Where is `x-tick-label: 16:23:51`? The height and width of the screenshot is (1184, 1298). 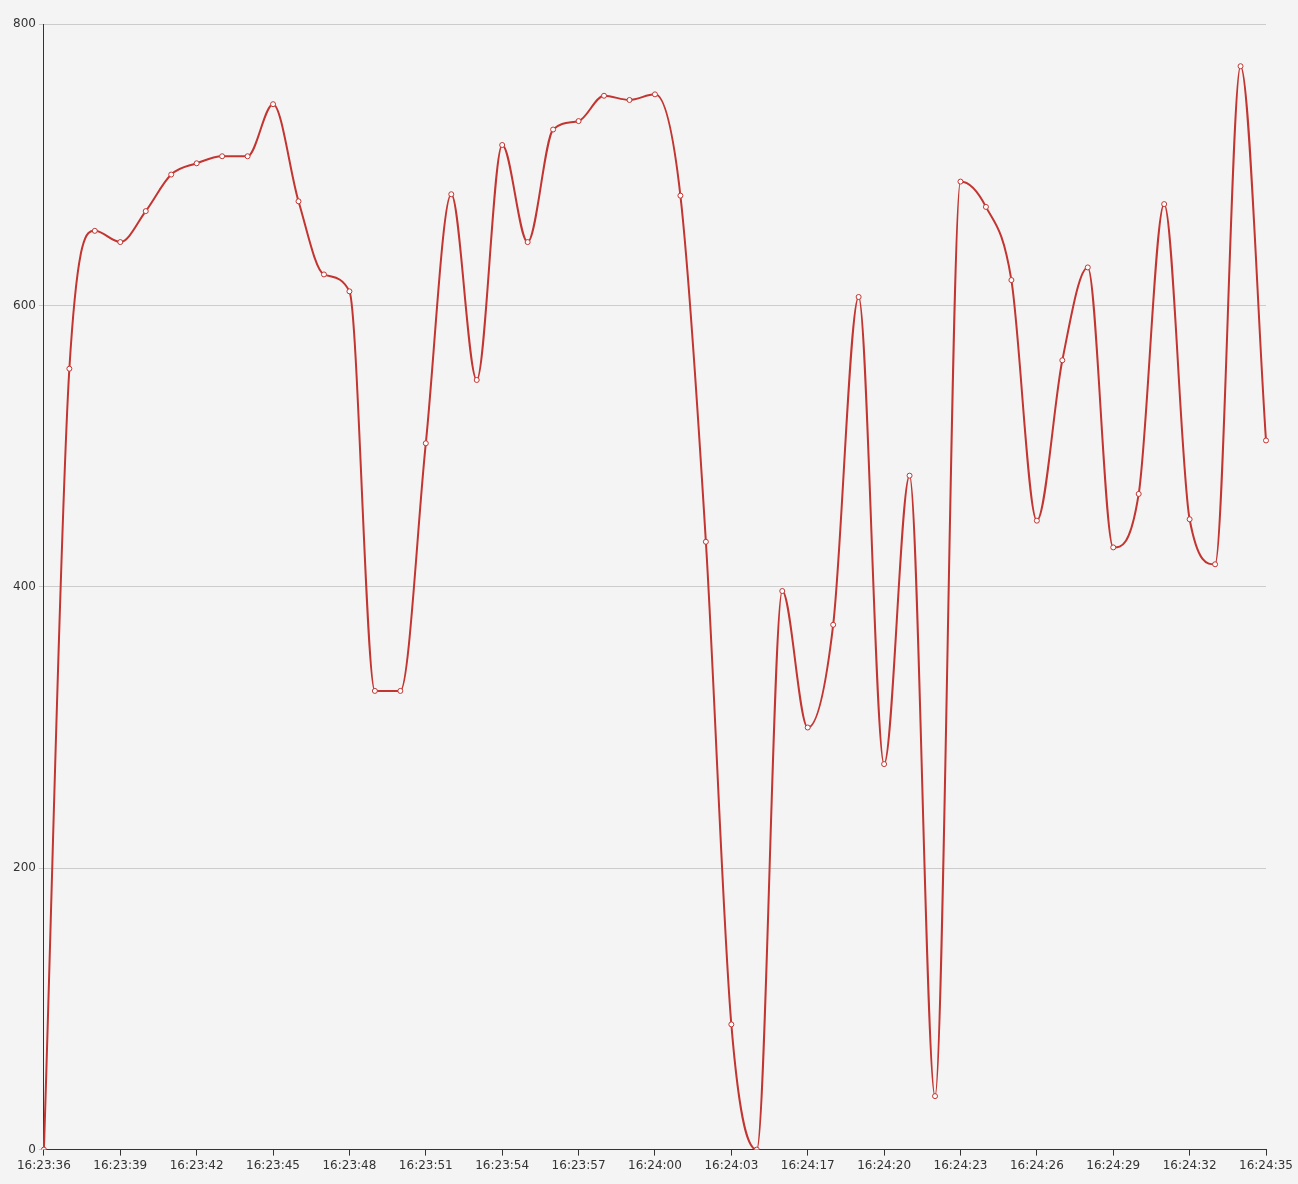
x-tick-label: 16:23:51 is located at coordinates (425, 1164).